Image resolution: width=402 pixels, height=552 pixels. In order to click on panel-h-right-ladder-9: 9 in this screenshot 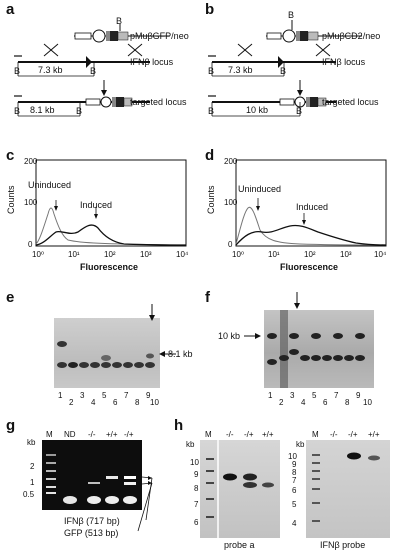, I will do `click(294, 464)`.